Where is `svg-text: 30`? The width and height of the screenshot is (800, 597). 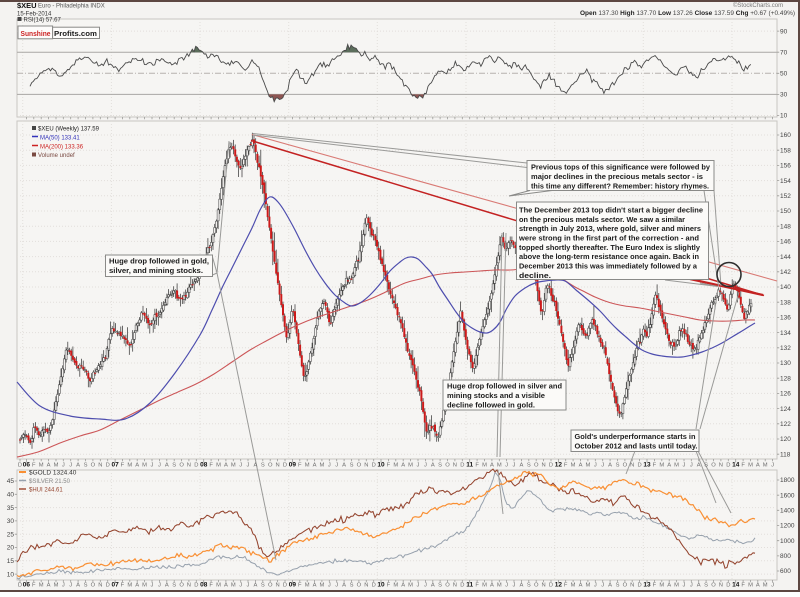
svg-text: 30 is located at coordinates (11, 521).